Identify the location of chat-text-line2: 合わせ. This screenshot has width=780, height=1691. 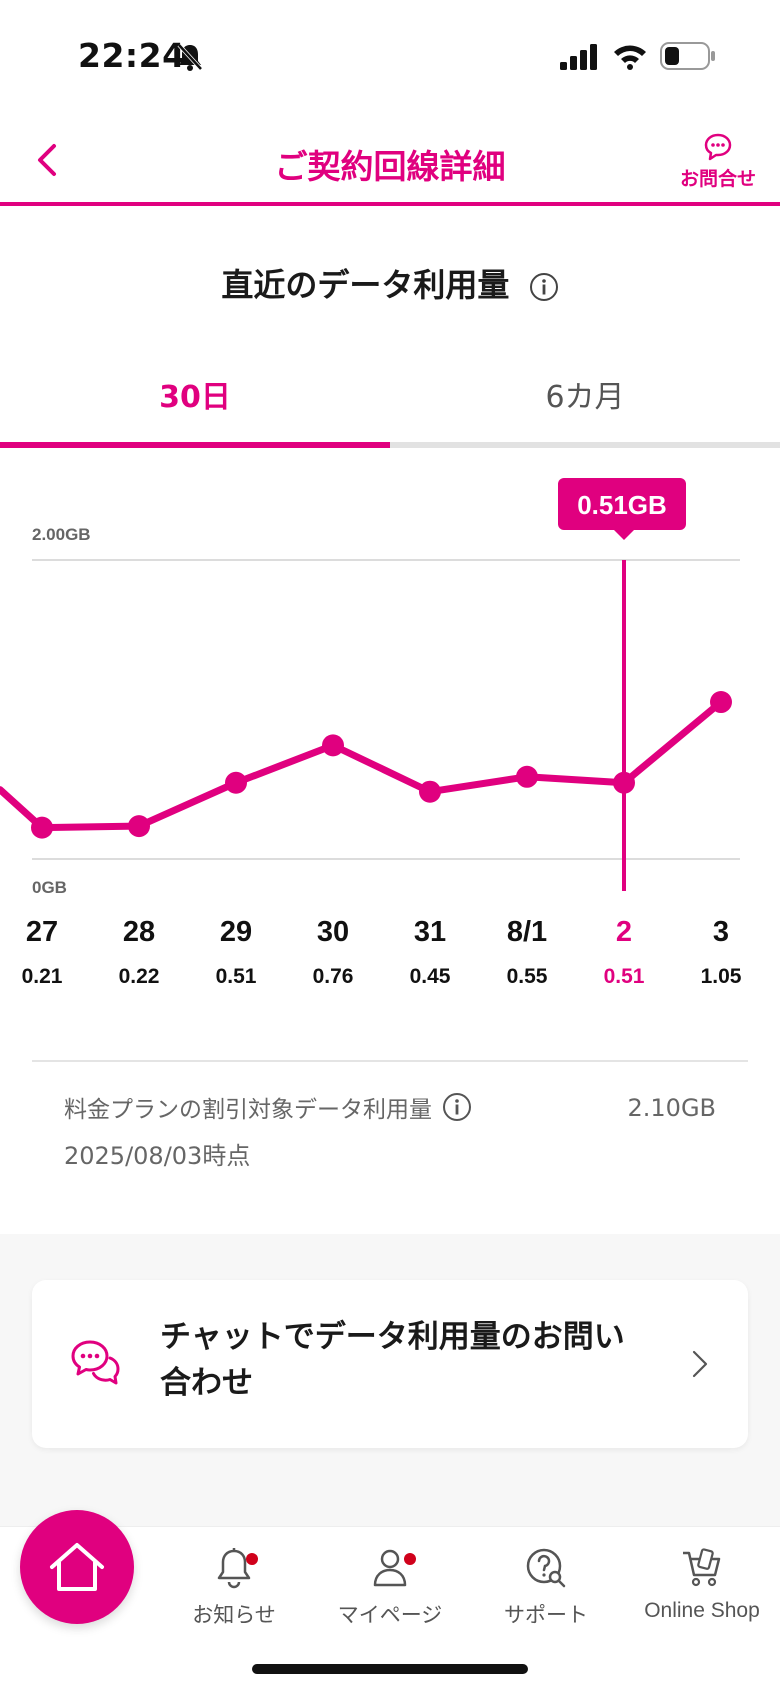
(206, 1383).